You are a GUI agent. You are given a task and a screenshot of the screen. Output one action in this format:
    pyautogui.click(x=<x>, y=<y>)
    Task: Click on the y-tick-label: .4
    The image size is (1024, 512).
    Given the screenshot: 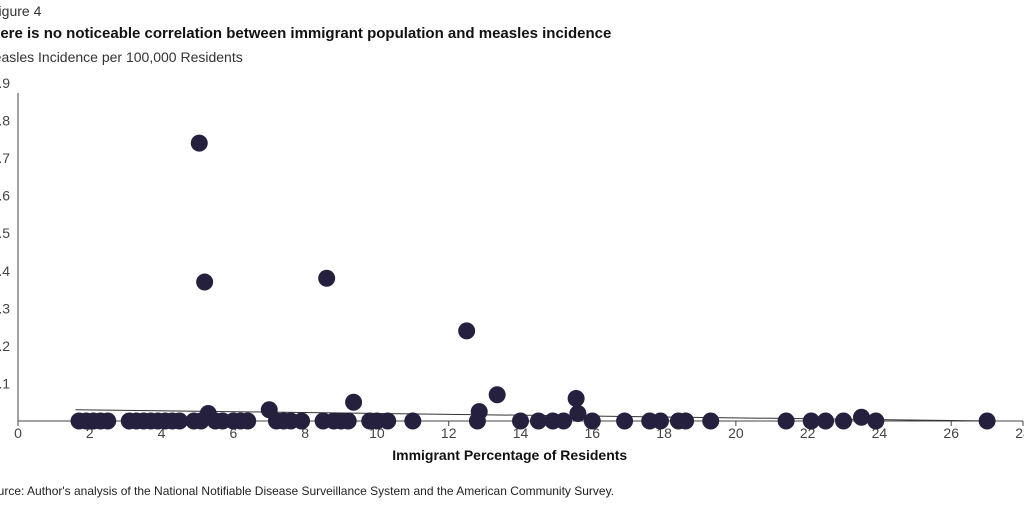 What is the action you would take?
    pyautogui.click(x=5, y=271)
    